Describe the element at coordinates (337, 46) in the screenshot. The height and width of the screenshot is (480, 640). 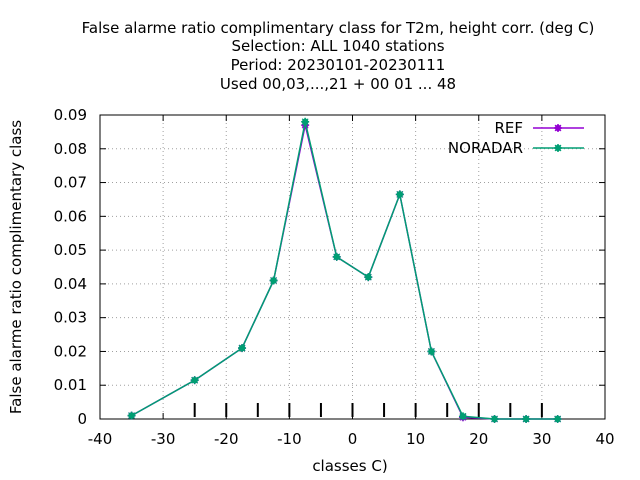
I see `title-line-2: Selection: ALL 1040 stations` at that location.